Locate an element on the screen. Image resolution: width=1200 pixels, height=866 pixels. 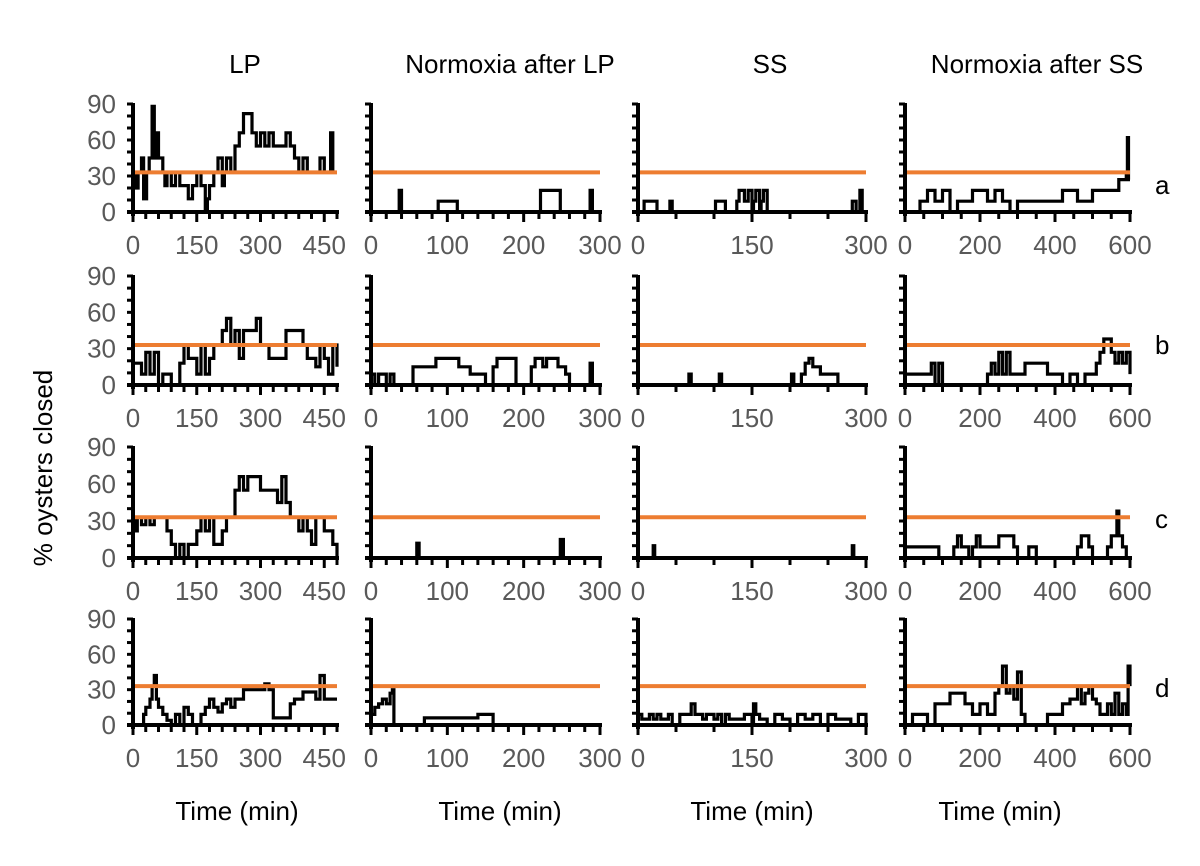
column-title-normoxia-after-ss: Normoxia after SS is located at coordinates (1037, 64).